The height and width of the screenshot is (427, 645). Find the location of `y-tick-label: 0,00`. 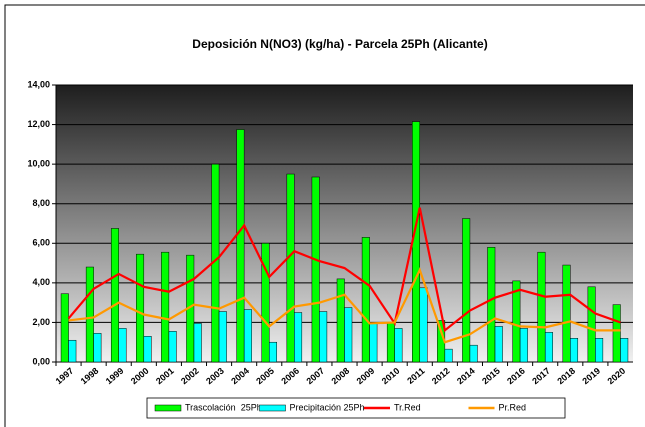

y-tick-label: 0,00 is located at coordinates (41, 361).